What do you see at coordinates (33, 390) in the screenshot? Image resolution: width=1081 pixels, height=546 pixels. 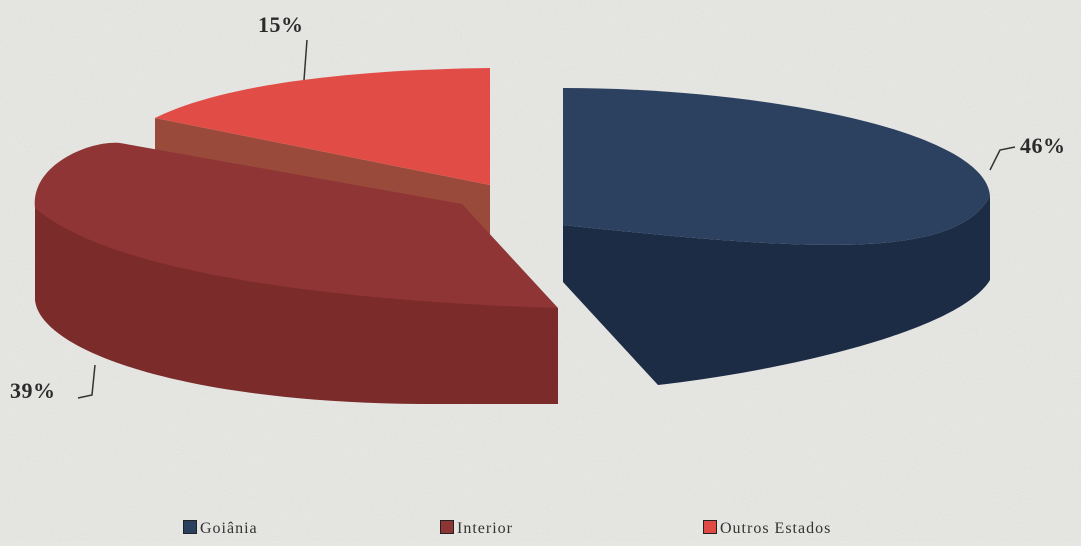 I see `data-label-interior: 39%` at bounding box center [33, 390].